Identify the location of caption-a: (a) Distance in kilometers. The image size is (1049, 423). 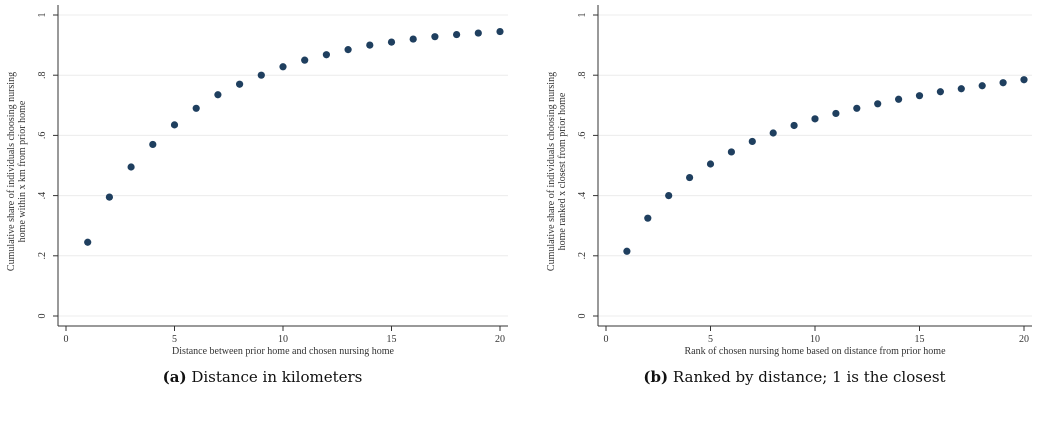
(262, 377).